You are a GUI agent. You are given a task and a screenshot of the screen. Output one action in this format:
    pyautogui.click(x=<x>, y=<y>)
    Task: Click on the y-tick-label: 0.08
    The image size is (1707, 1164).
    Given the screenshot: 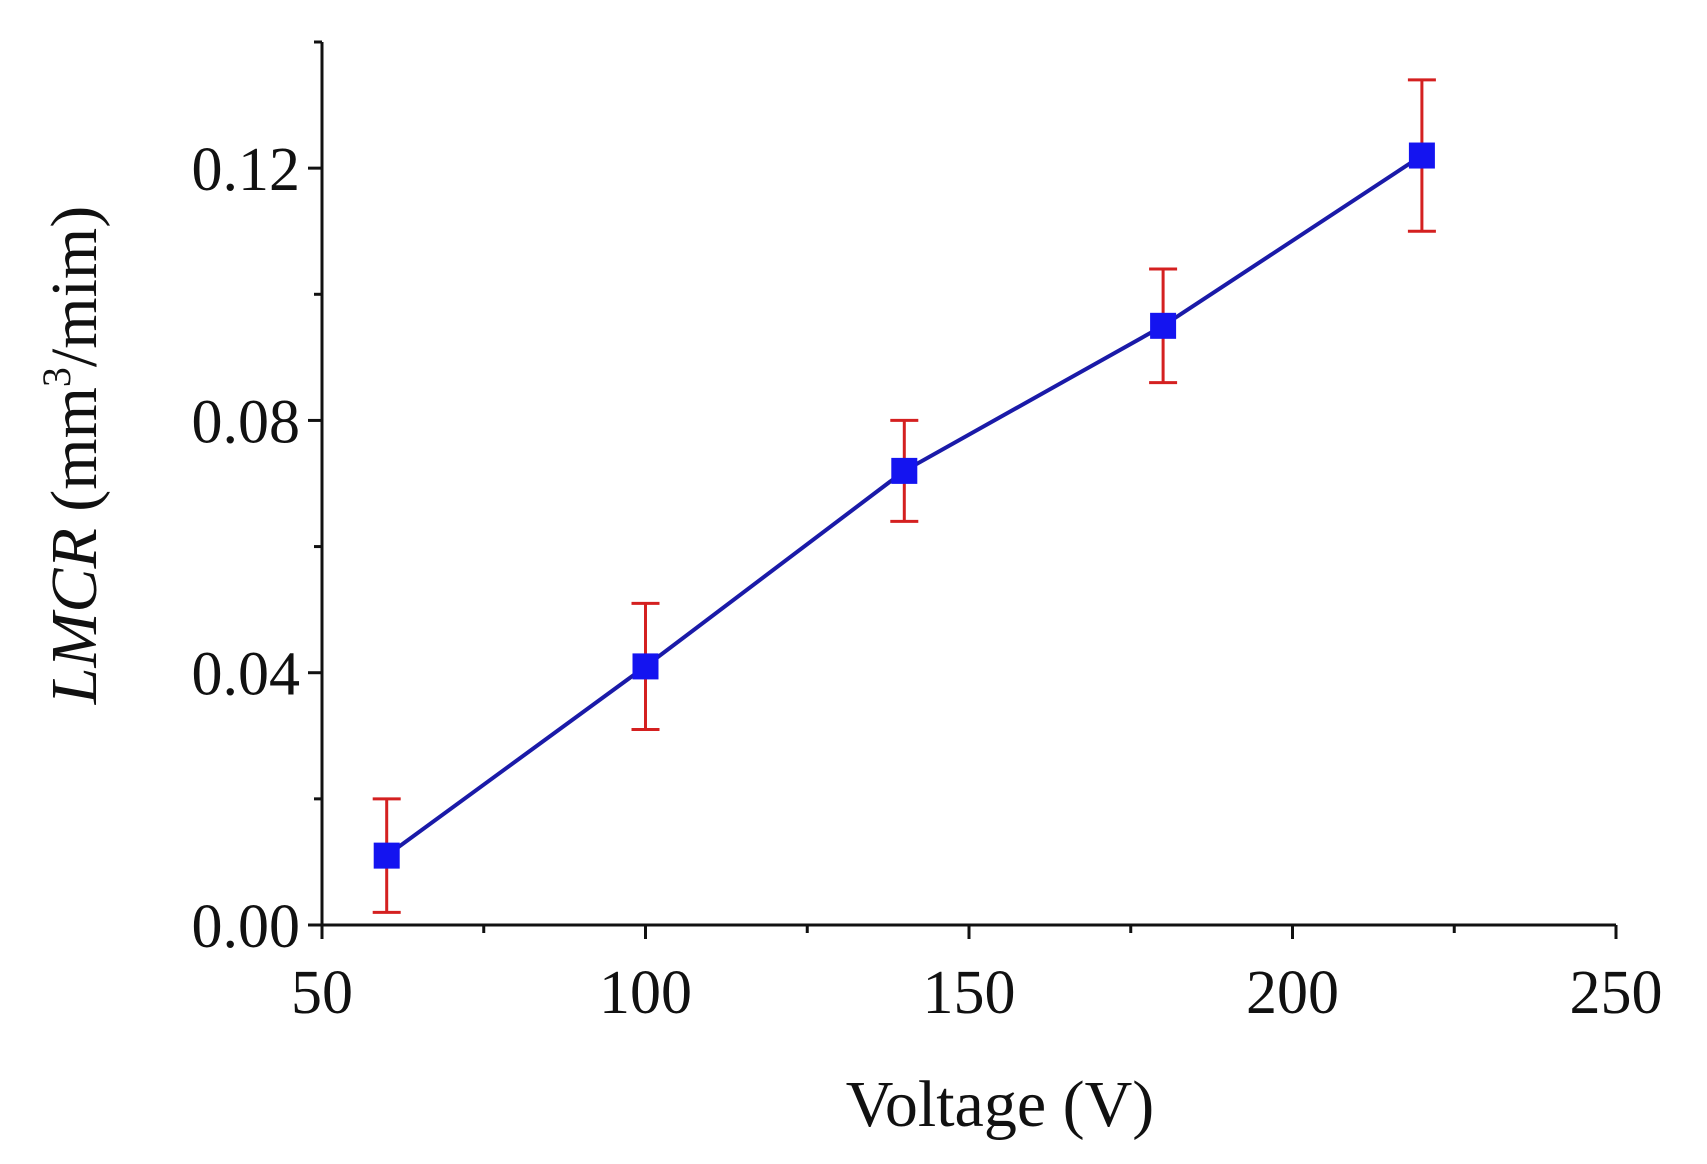 What is the action you would take?
    pyautogui.click(x=246, y=422)
    